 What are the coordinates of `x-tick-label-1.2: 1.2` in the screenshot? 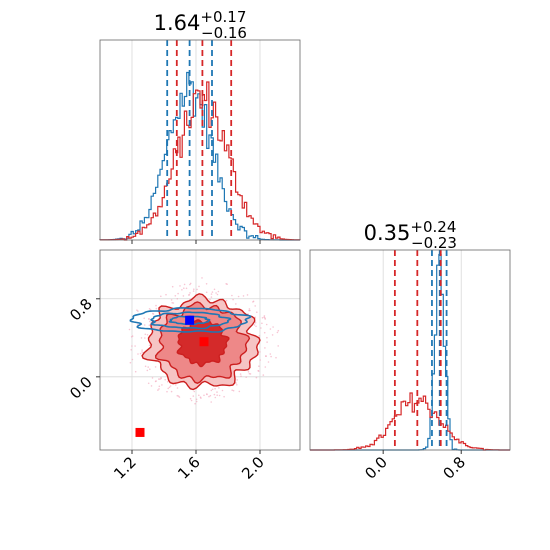 It's located at (125, 468).